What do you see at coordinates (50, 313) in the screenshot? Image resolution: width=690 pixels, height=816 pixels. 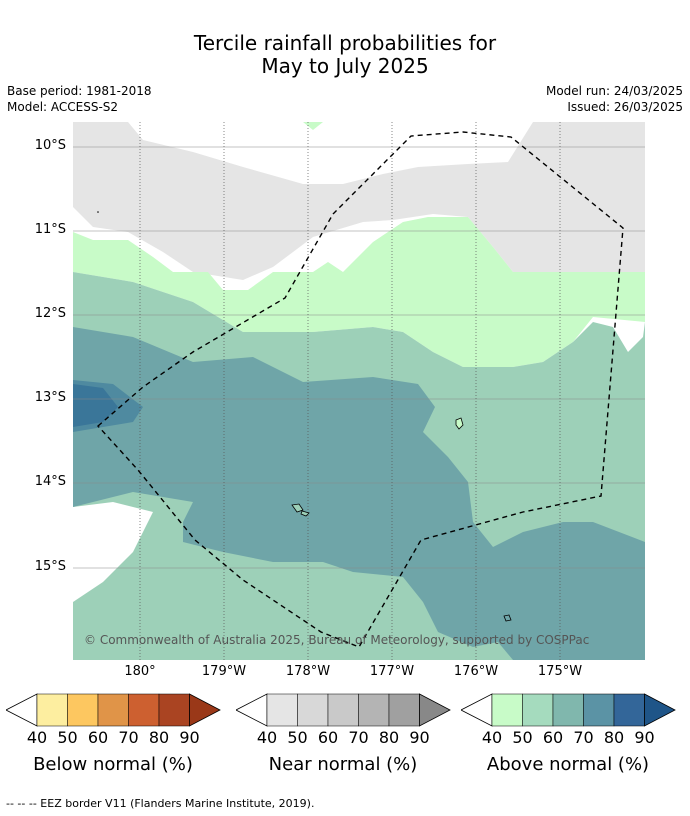 I see `lat-label-12s: 12°S` at bounding box center [50, 313].